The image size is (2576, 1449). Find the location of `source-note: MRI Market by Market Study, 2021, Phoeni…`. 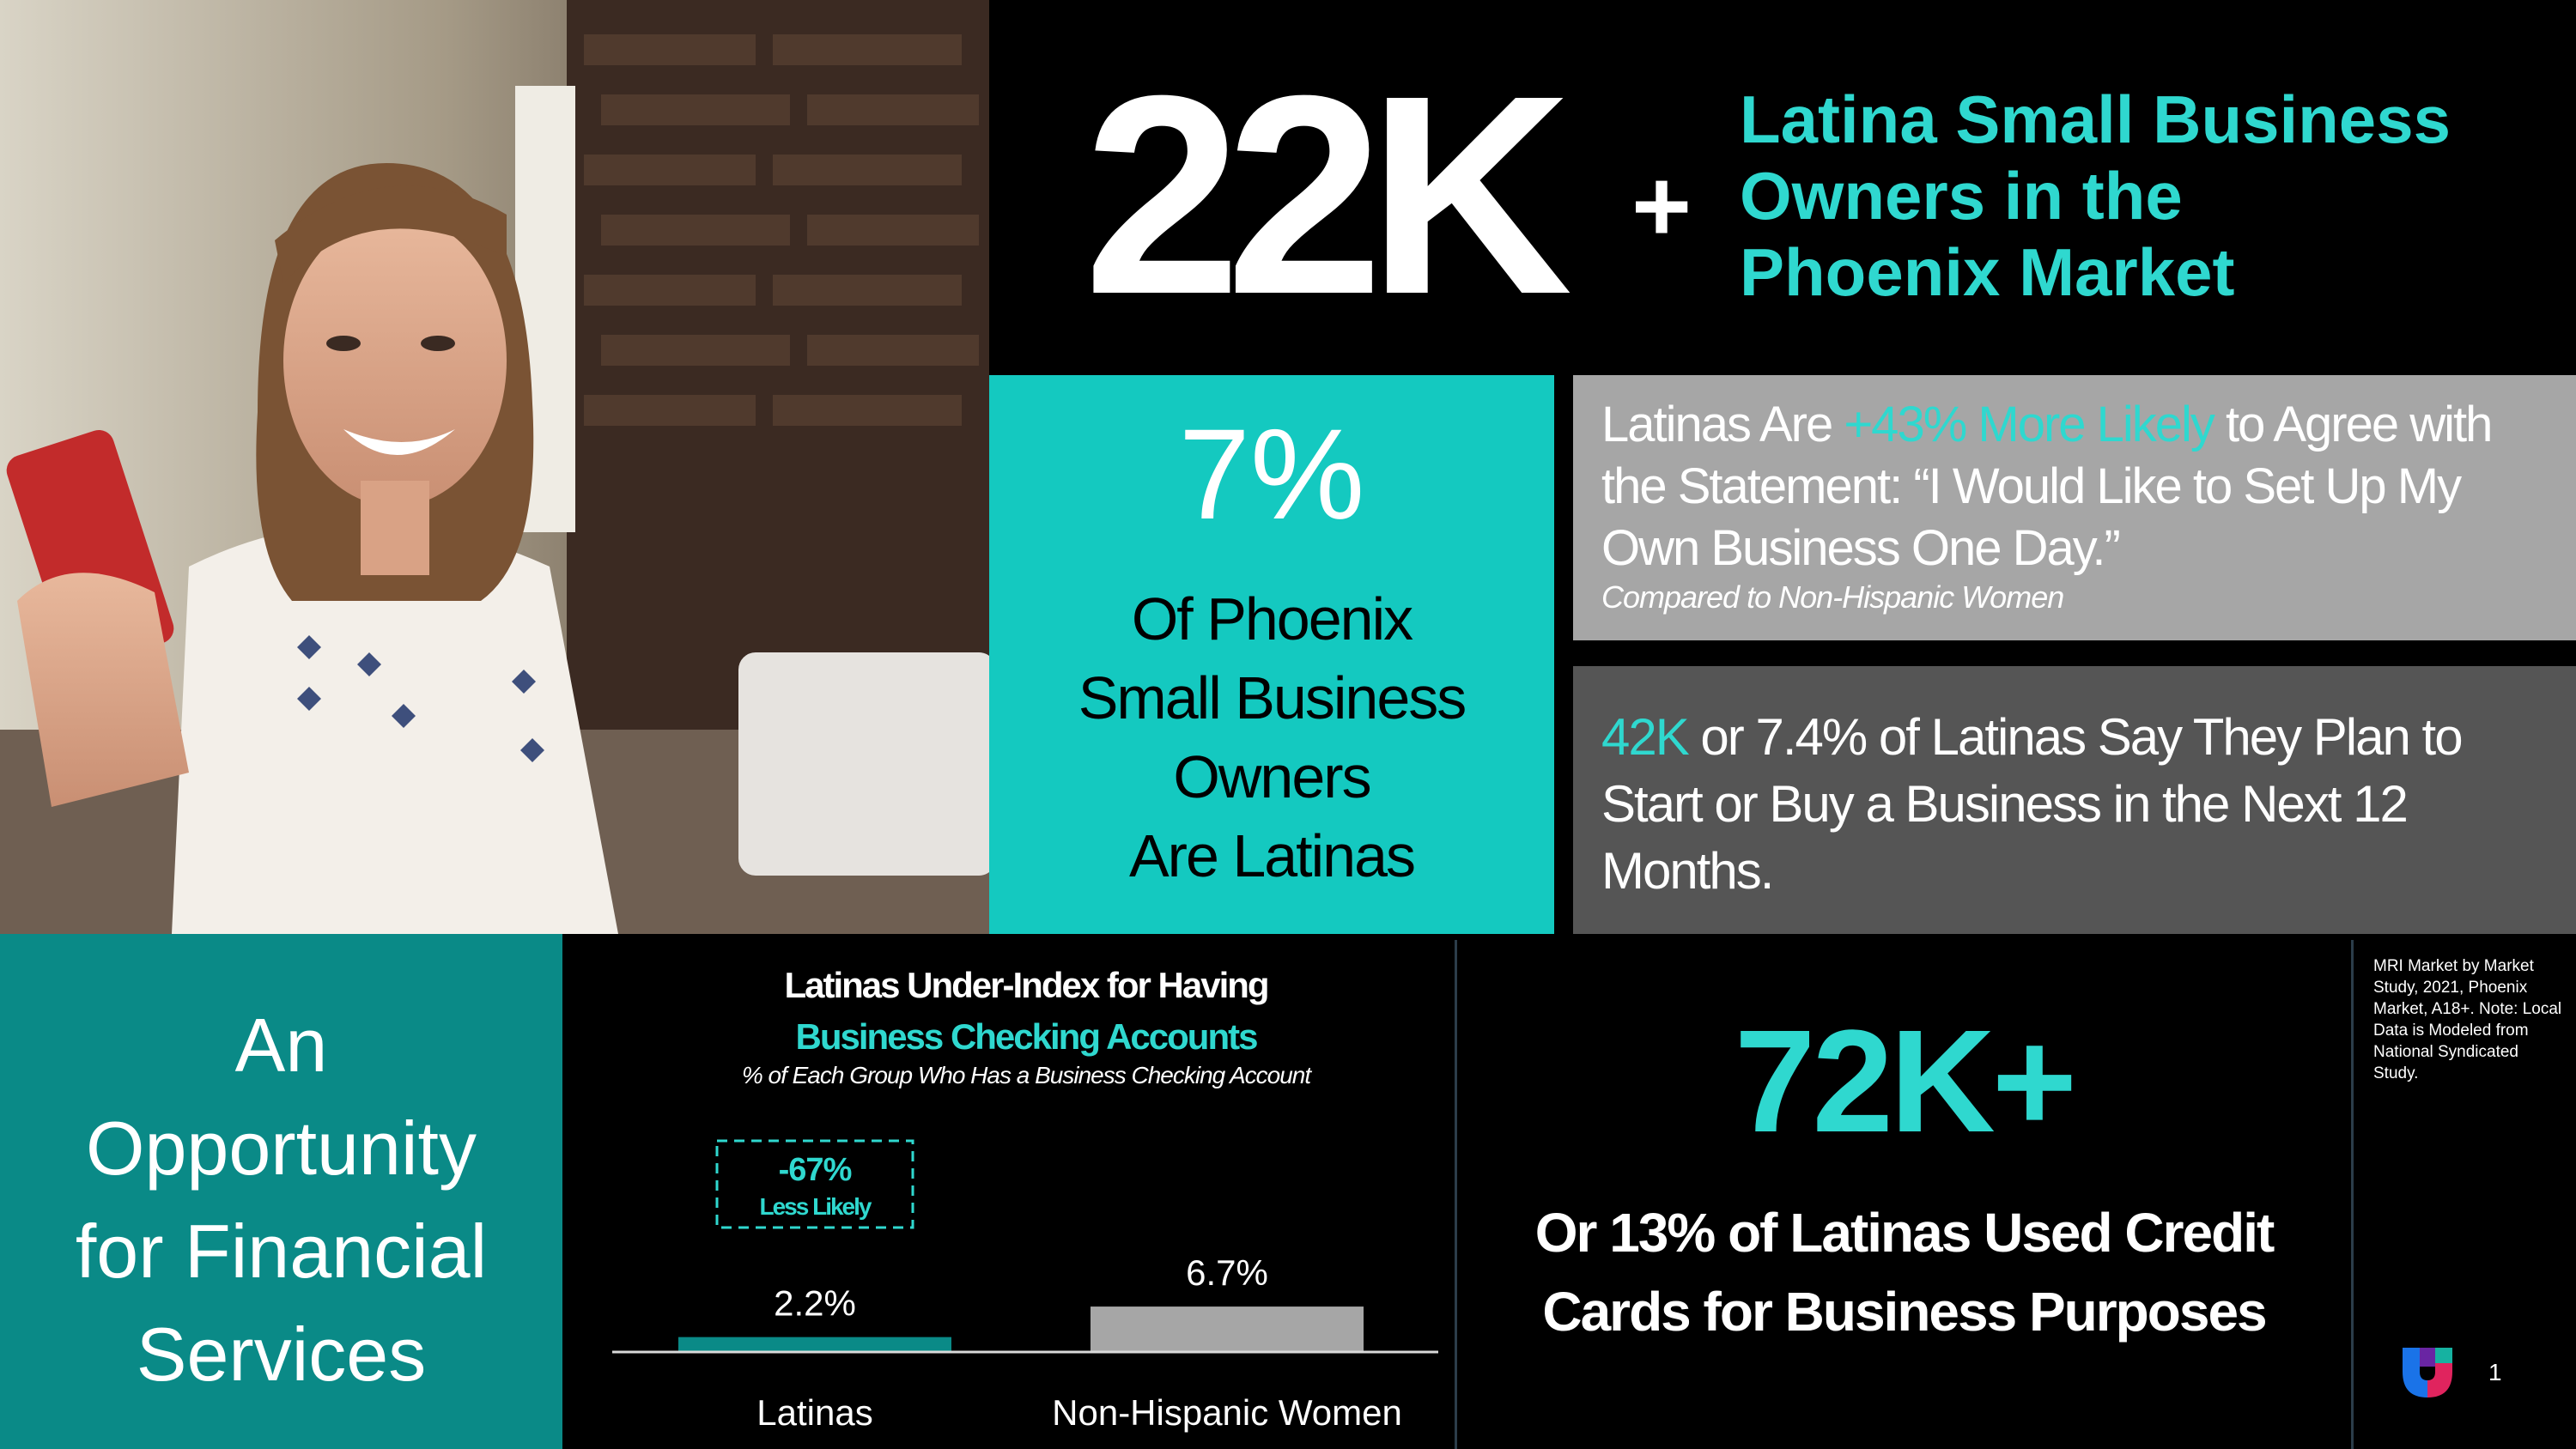

source-note: MRI Market by Market Study, 2021, Phoeni… is located at coordinates (2467, 1019).